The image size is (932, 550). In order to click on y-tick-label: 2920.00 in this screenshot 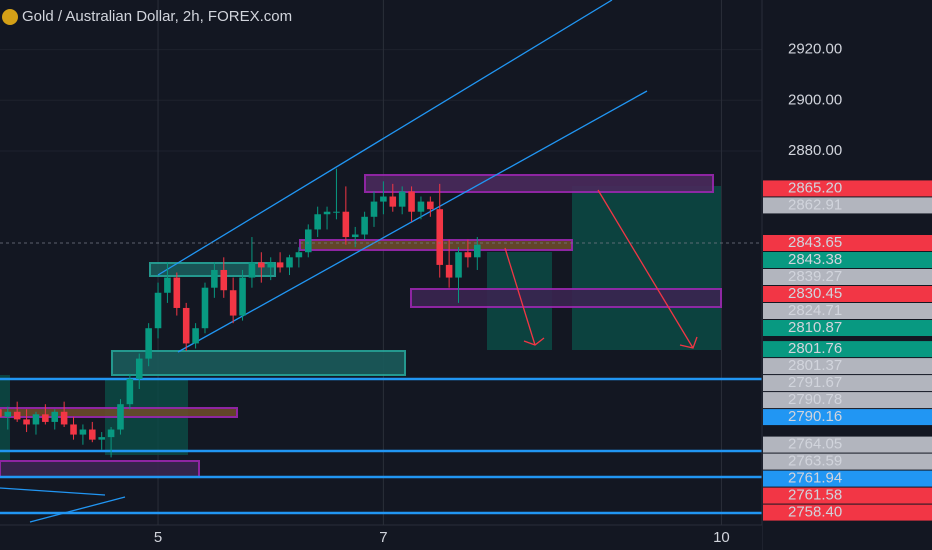, I will do `click(815, 49)`.